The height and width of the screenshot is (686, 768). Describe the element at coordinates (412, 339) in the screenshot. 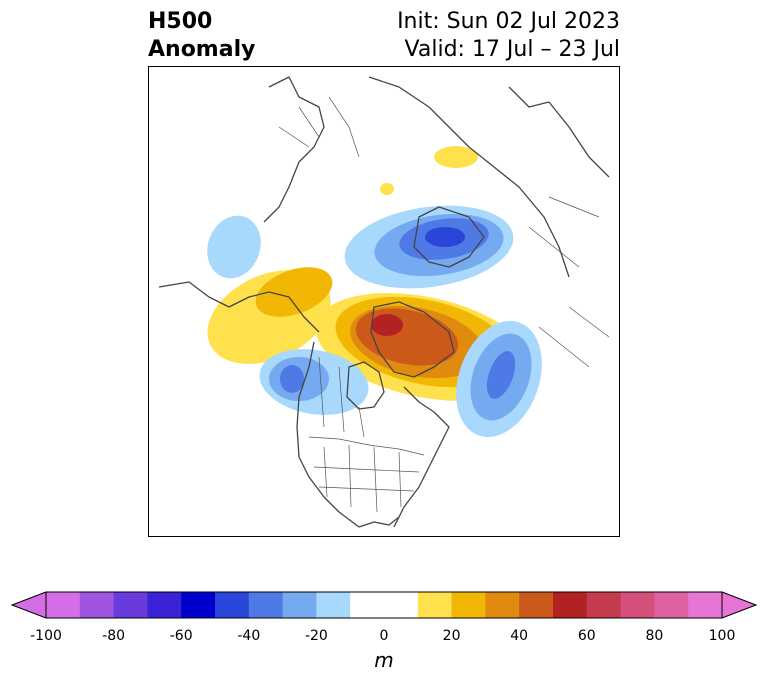

I see `coast-greenland` at that location.